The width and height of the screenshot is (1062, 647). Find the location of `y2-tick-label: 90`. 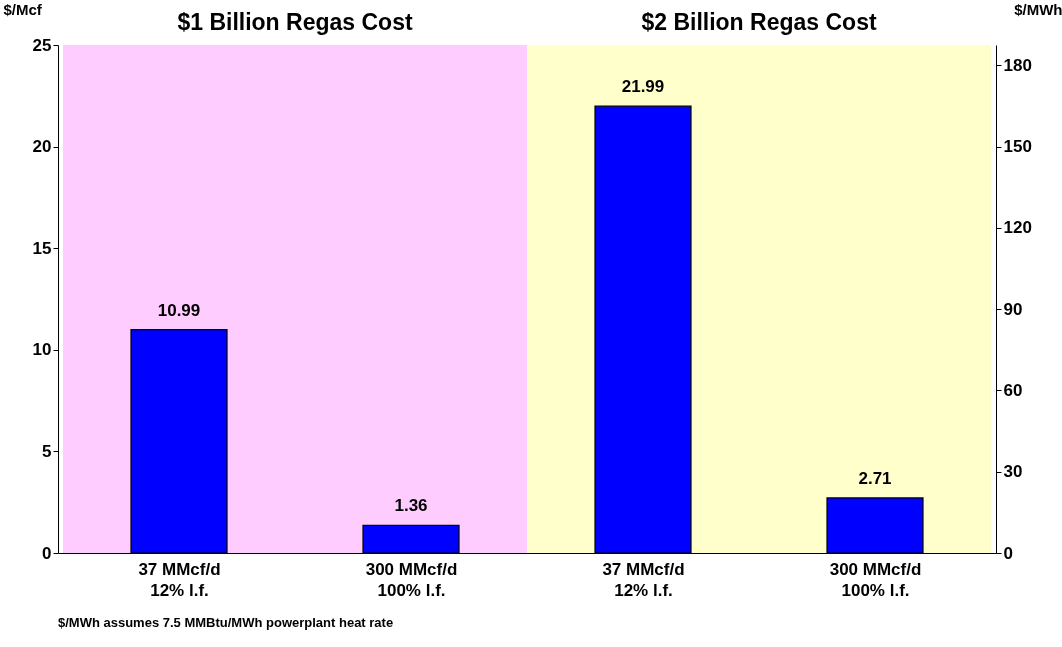

y2-tick-label: 90 is located at coordinates (1013, 309).